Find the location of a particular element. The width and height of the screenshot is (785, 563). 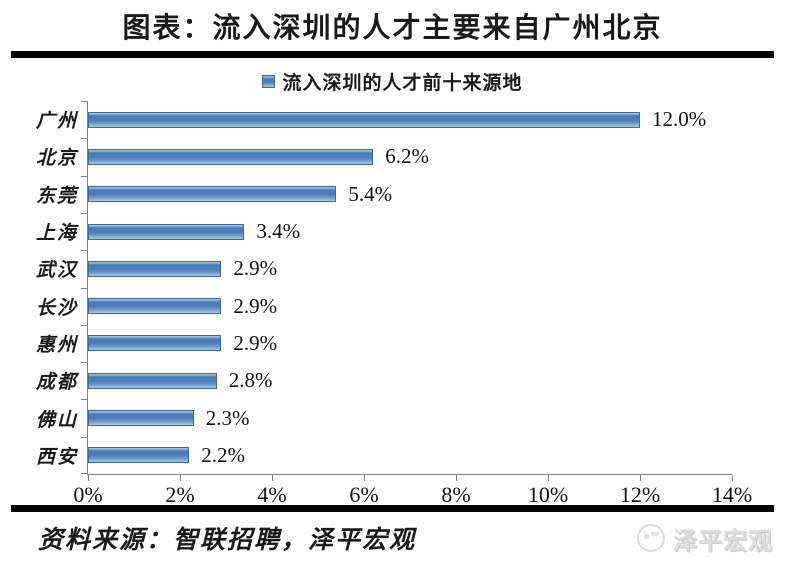

brand-watermark: 泽平宏观 is located at coordinates (711, 538).